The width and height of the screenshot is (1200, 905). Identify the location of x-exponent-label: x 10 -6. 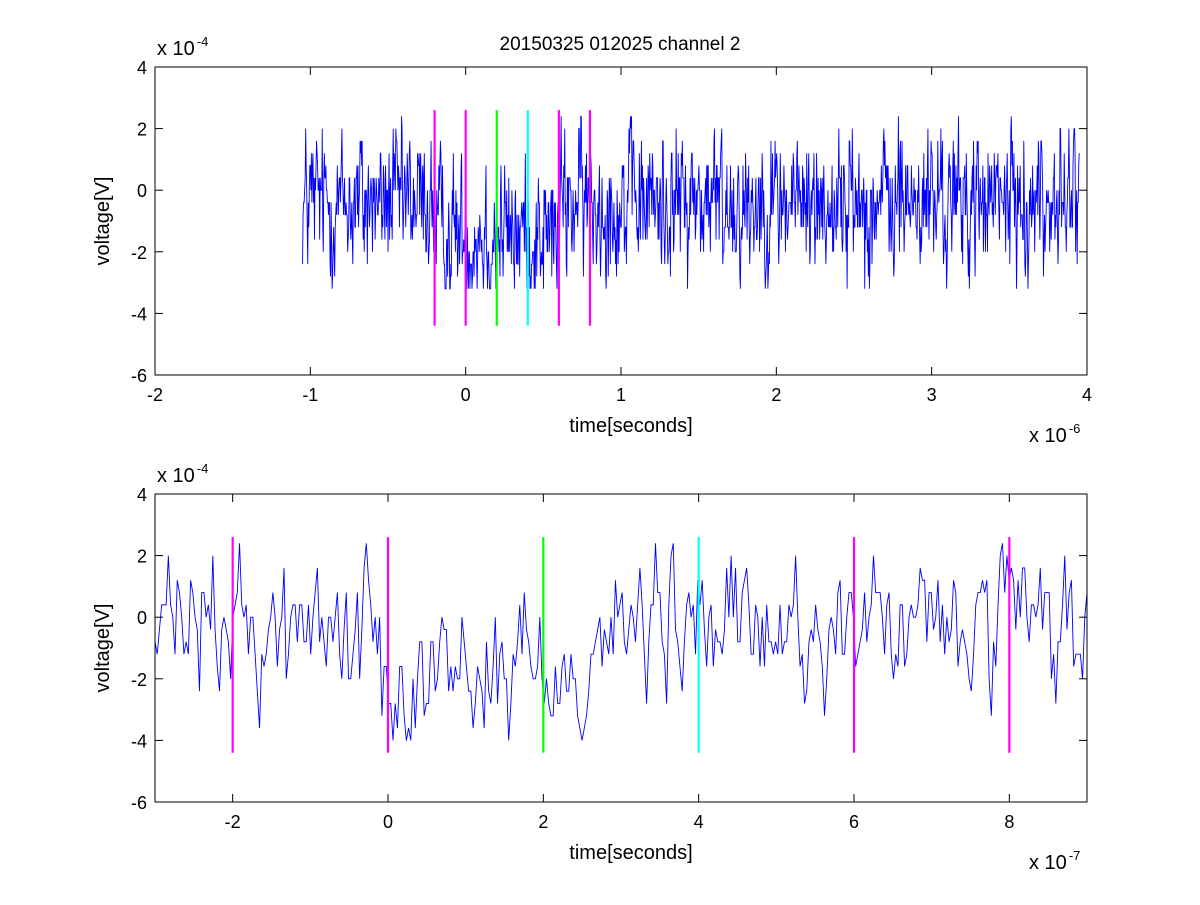
(1054, 434).